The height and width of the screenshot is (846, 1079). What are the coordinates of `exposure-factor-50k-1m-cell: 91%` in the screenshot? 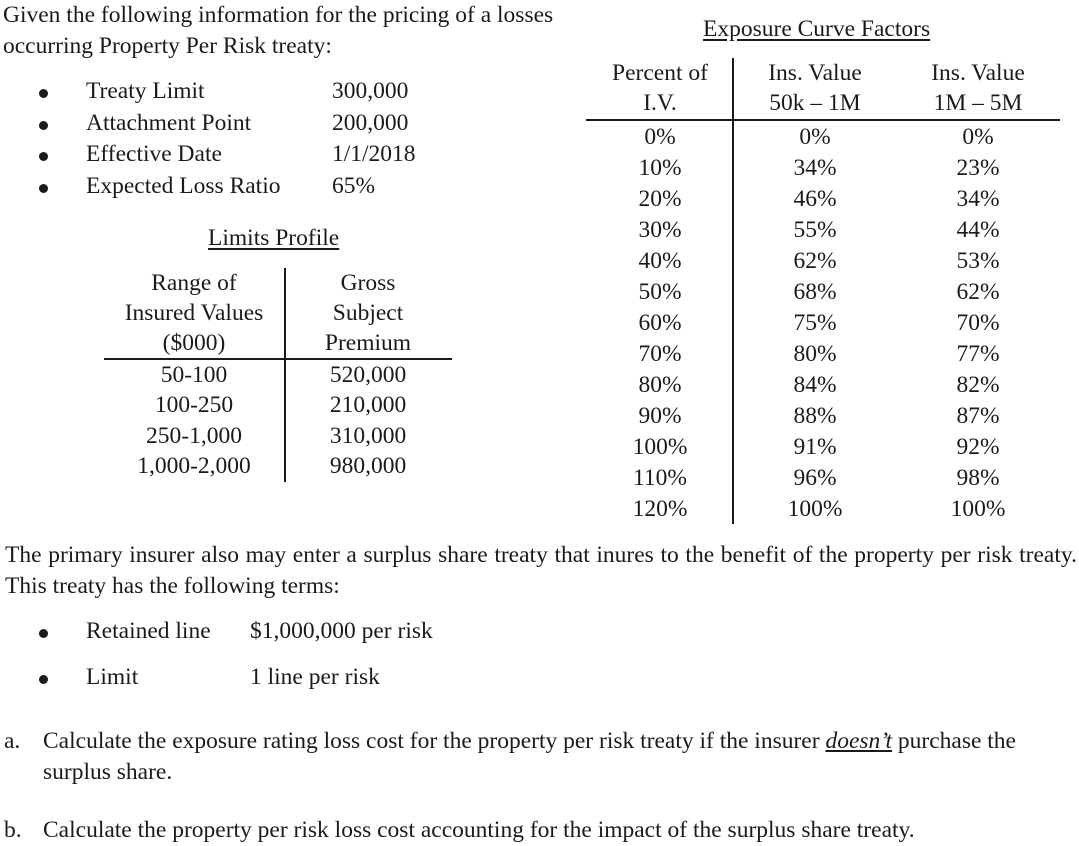 It's located at (815, 447).